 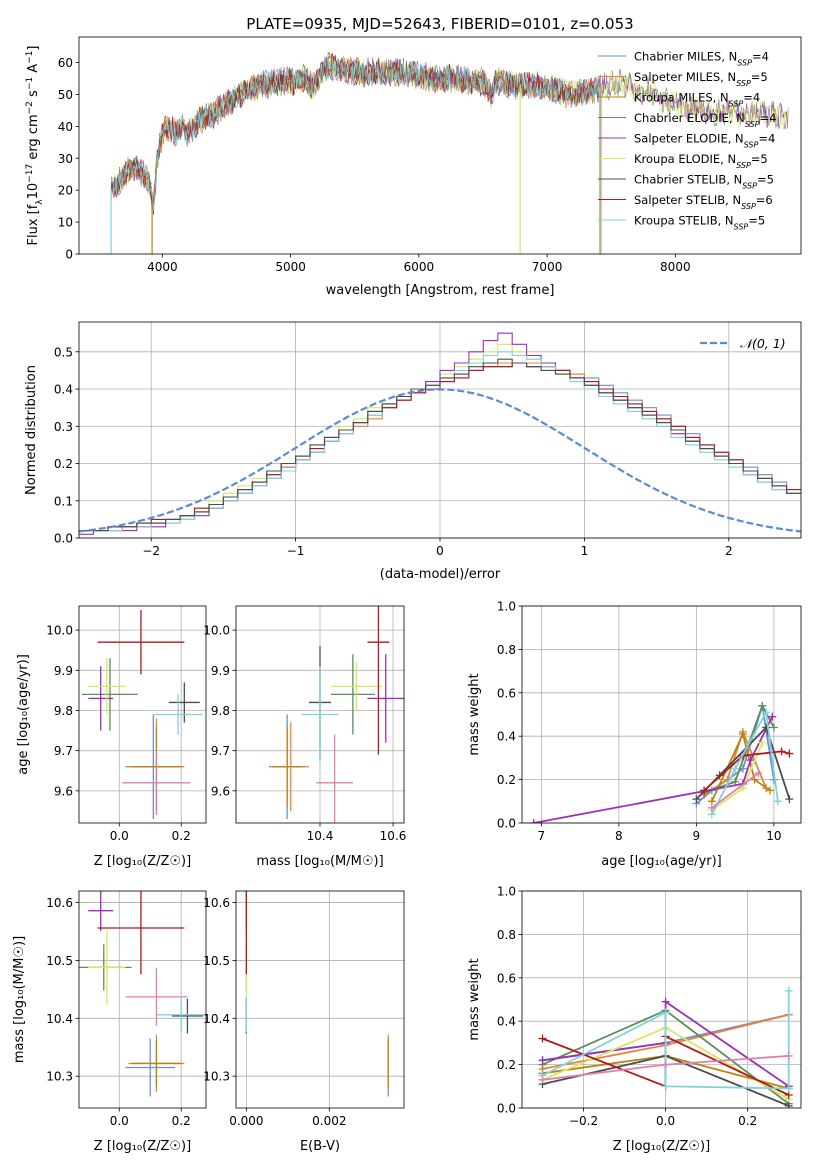 What do you see at coordinates (31, 430) in the screenshot?
I see `residual-distribution-ylabel: Normed distribution` at bounding box center [31, 430].